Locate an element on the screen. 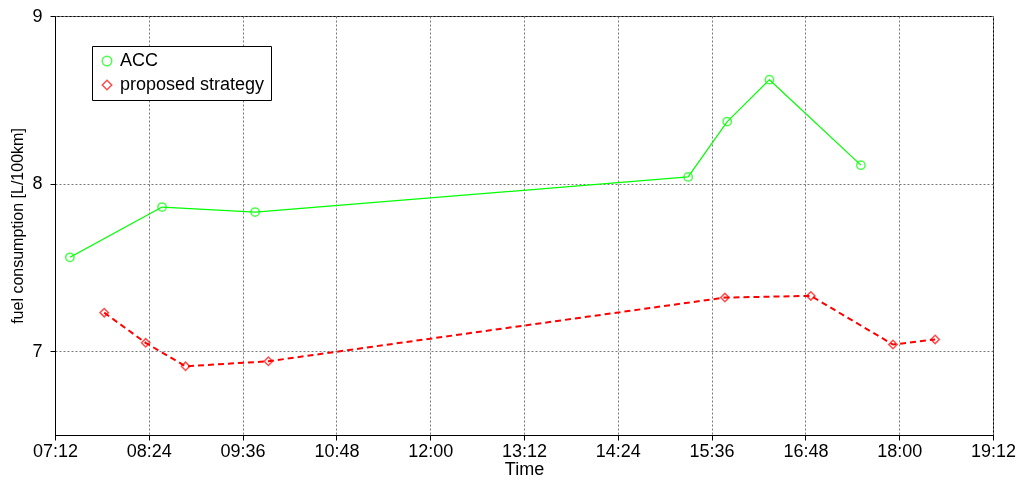  x-tick-label: 15:36 is located at coordinates (712, 450).